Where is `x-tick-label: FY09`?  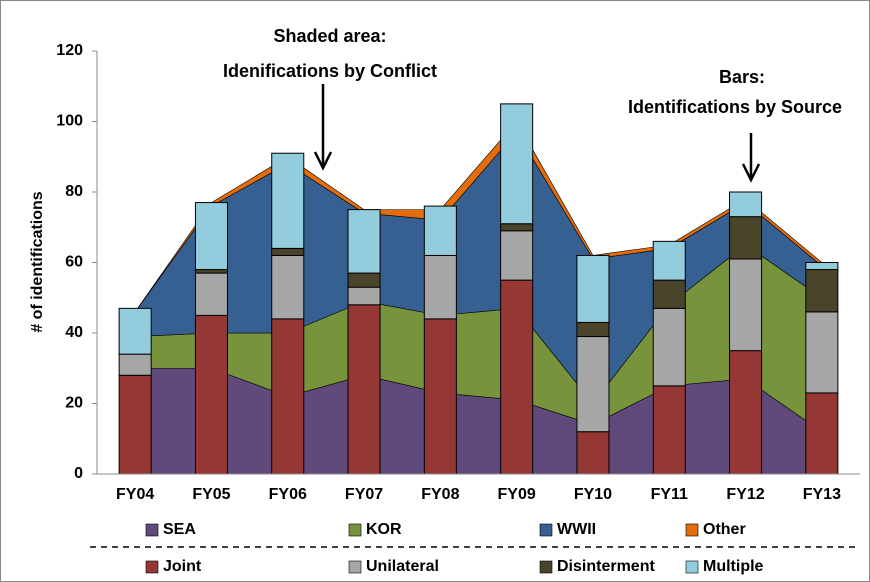
x-tick-label: FY09 is located at coordinates (517, 494).